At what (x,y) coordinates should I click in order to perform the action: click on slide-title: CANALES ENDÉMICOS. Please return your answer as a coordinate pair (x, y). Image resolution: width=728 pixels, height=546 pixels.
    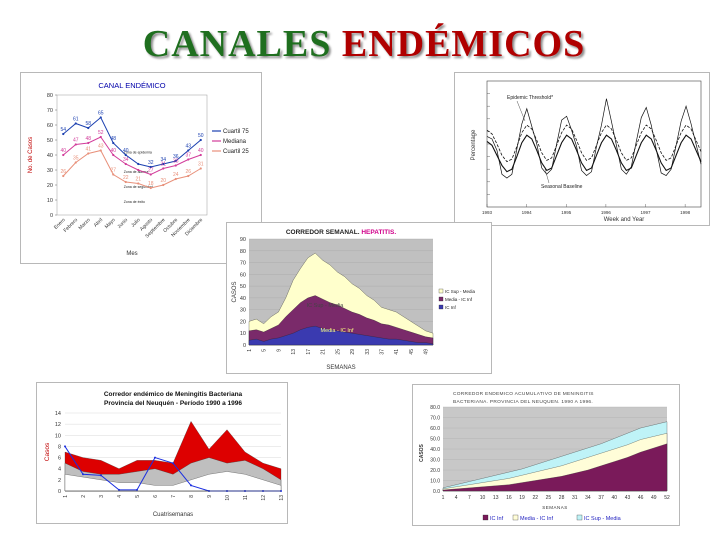
    Looking at the image, I should click on (364, 44).